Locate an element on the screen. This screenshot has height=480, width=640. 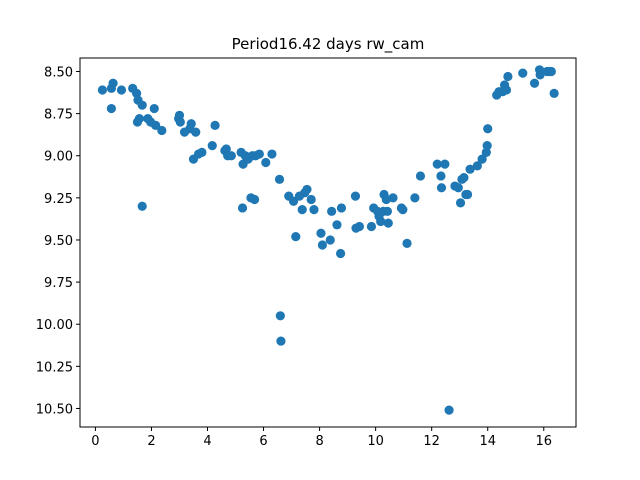
x-tick-label: 14 is located at coordinates (487, 441).